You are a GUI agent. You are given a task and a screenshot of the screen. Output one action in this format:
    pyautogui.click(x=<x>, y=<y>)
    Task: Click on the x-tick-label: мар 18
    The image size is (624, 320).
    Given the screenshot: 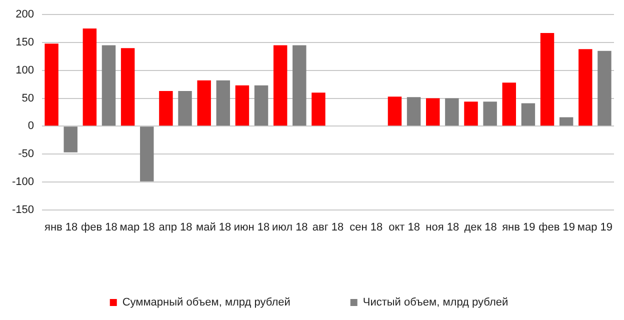 What is the action you would take?
    pyautogui.click(x=137, y=227)
    